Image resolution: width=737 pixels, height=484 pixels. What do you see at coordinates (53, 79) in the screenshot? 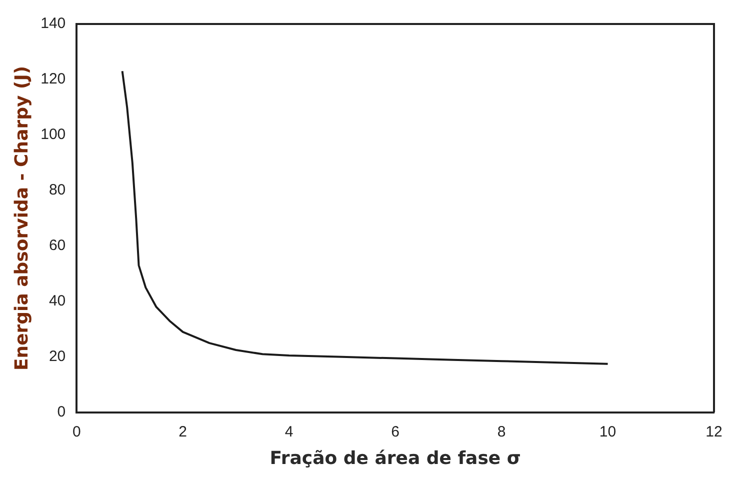
I see `y-tick-label: 120` at bounding box center [53, 79].